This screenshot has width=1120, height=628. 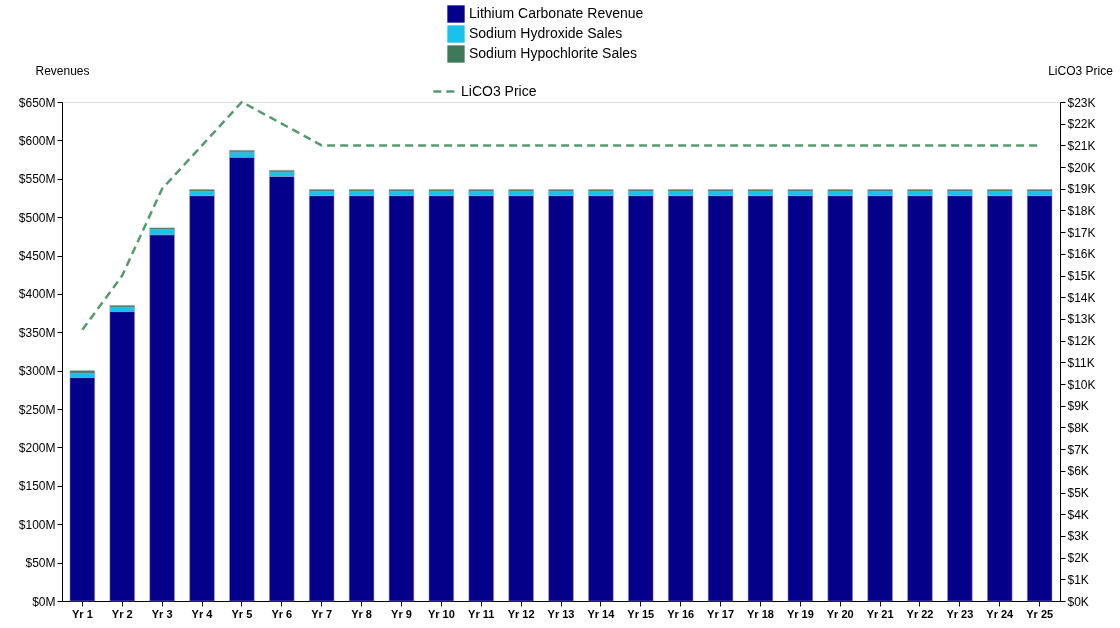 I want to click on y-tick-label: $250M, so click(x=37, y=409).